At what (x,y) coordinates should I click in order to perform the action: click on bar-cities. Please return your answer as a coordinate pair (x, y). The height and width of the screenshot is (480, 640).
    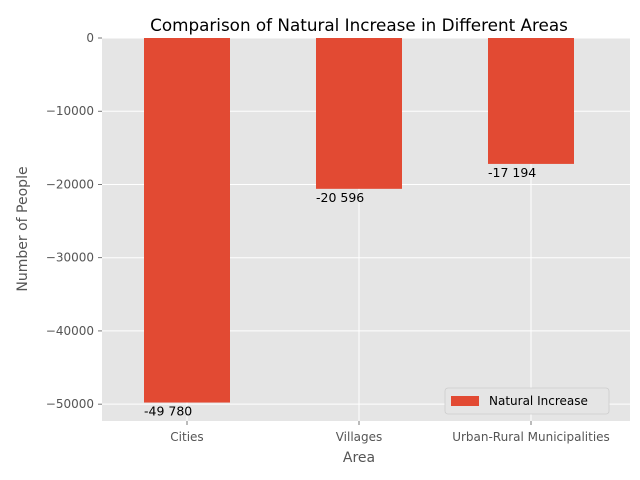
    Looking at the image, I should click on (187, 220).